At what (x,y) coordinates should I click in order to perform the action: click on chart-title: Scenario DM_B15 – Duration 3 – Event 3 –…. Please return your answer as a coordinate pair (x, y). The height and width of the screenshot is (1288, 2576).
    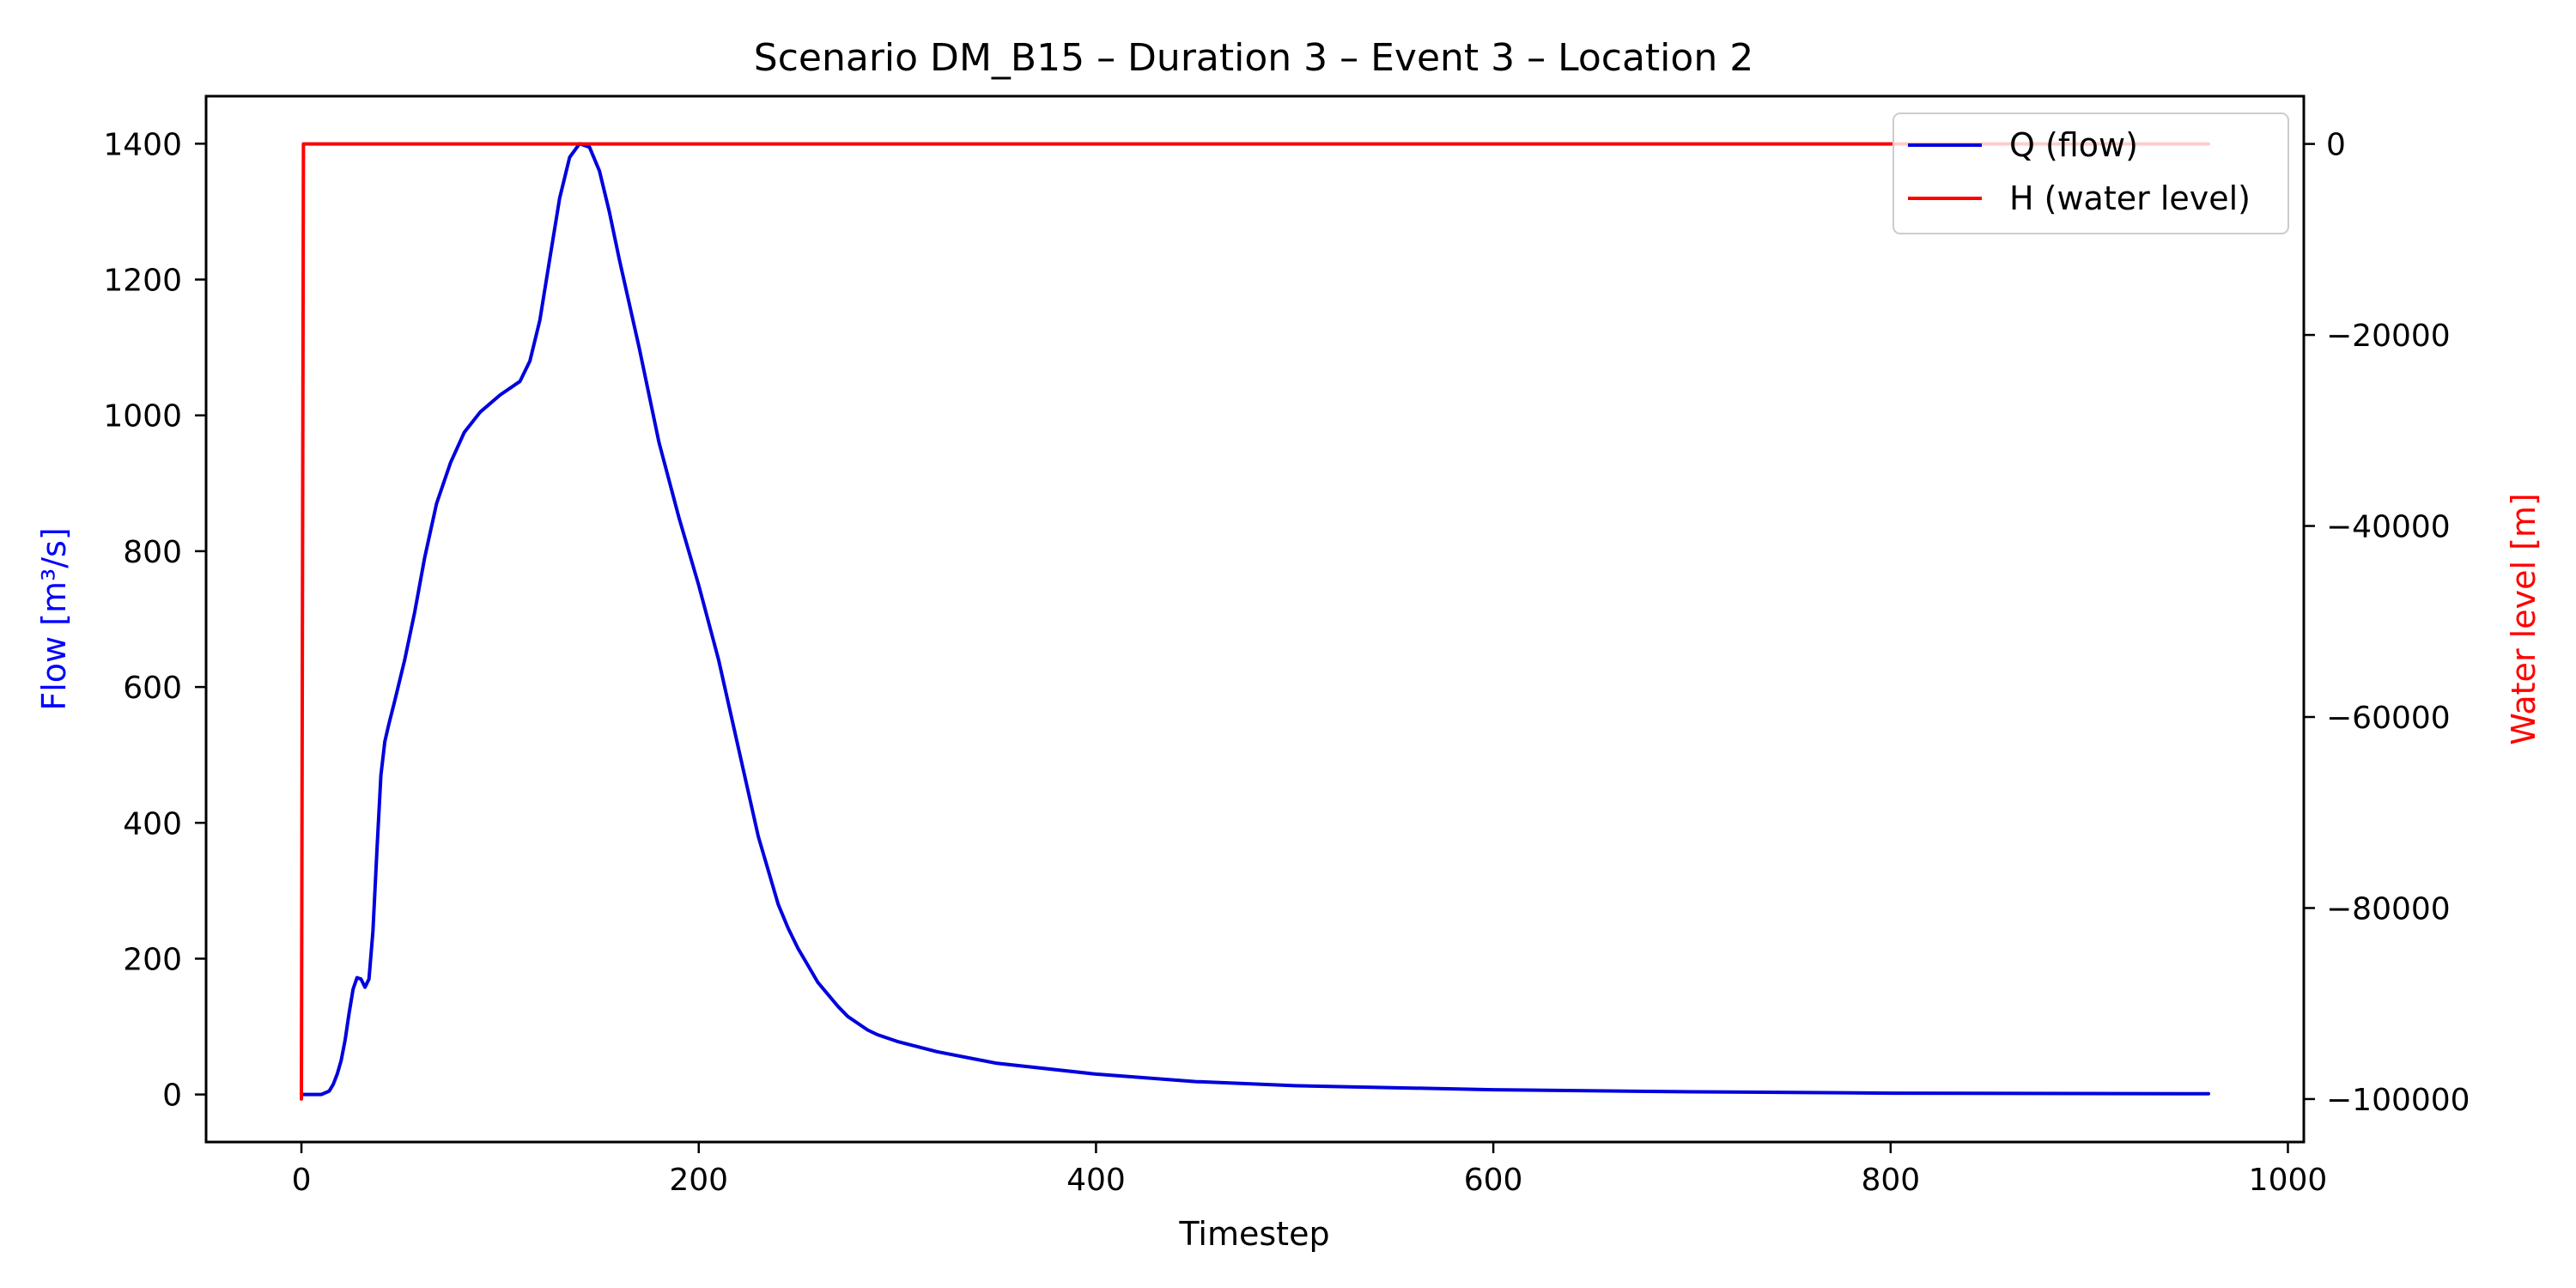
    Looking at the image, I should click on (1254, 58).